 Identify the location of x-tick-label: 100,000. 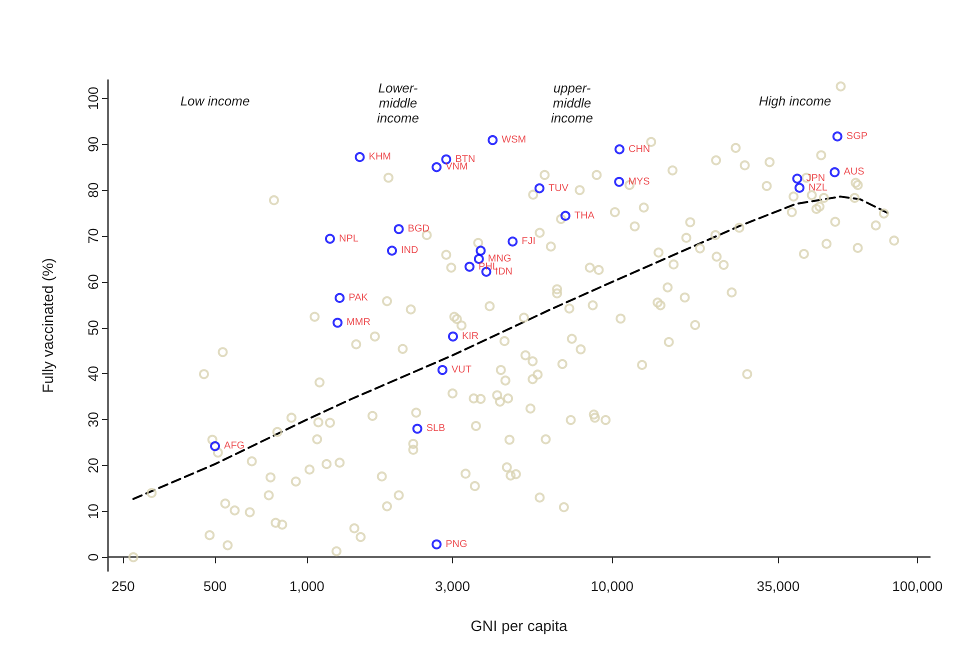
(917, 586).